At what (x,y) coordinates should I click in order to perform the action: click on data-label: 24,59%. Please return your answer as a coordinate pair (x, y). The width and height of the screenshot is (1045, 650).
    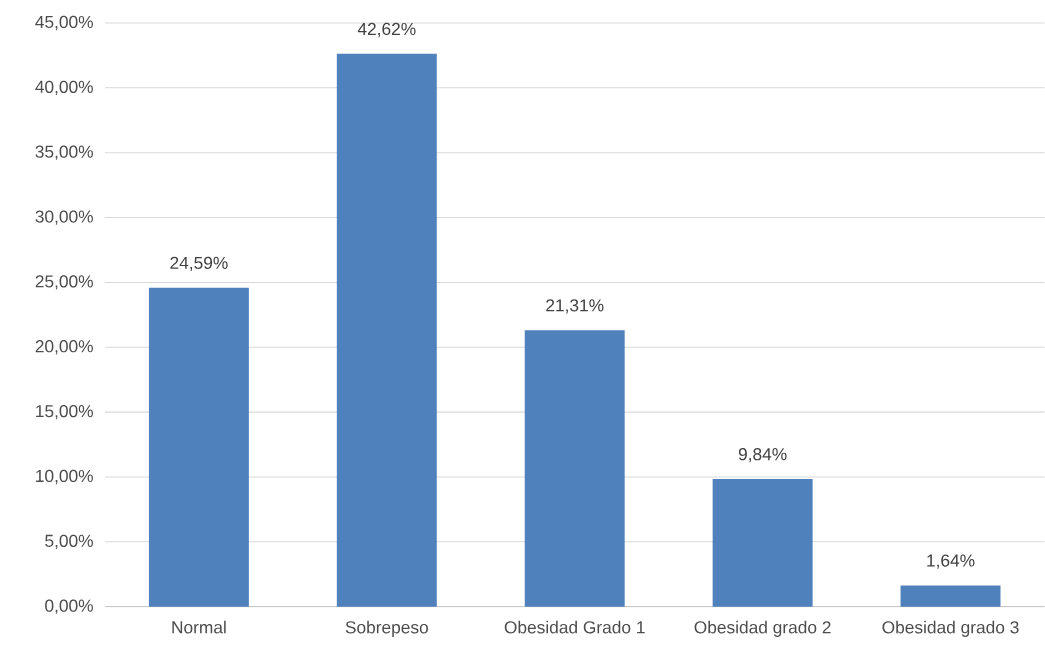
    Looking at the image, I should click on (199, 264).